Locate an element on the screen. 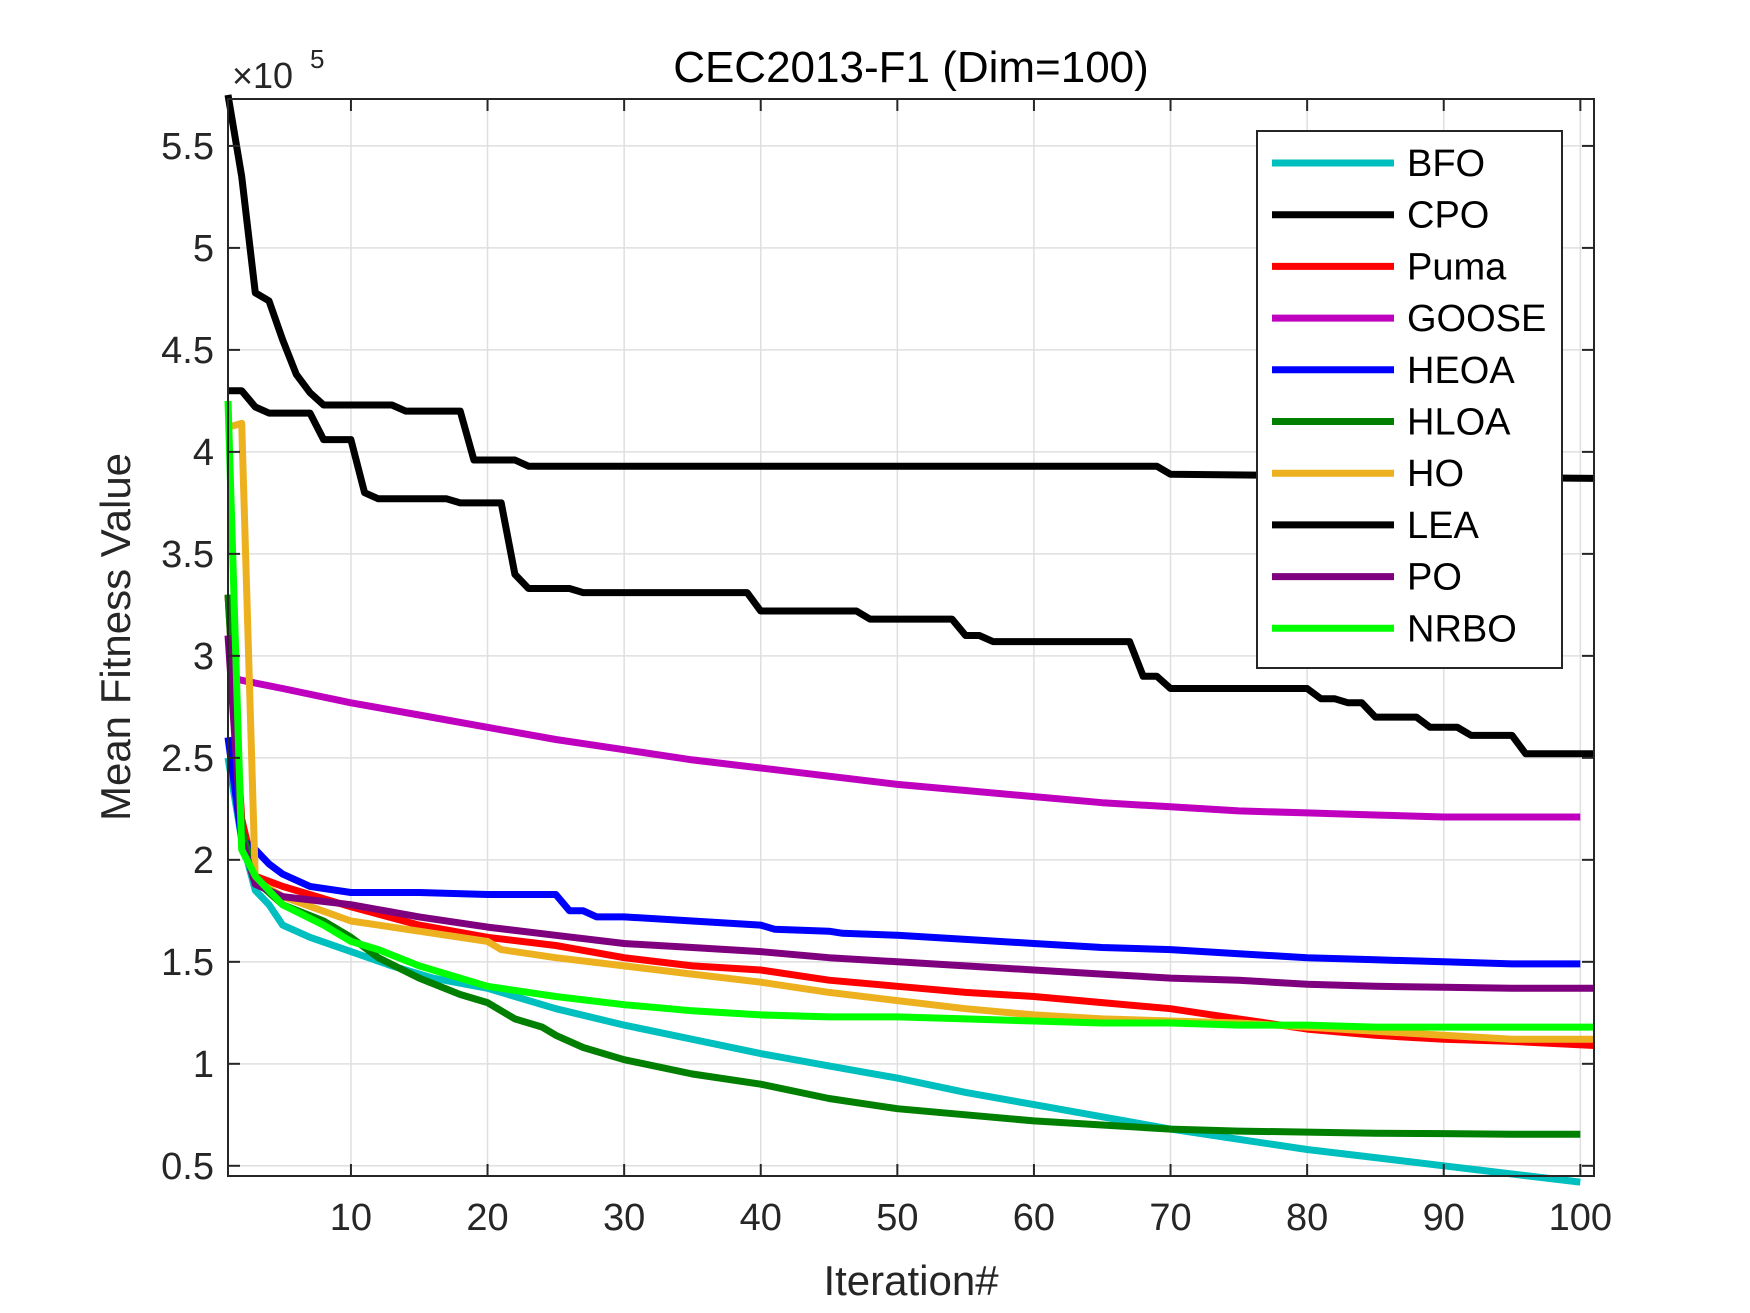 The height and width of the screenshot is (1313, 1750). legend-item-cpo: CPO is located at coordinates (1380, 216).